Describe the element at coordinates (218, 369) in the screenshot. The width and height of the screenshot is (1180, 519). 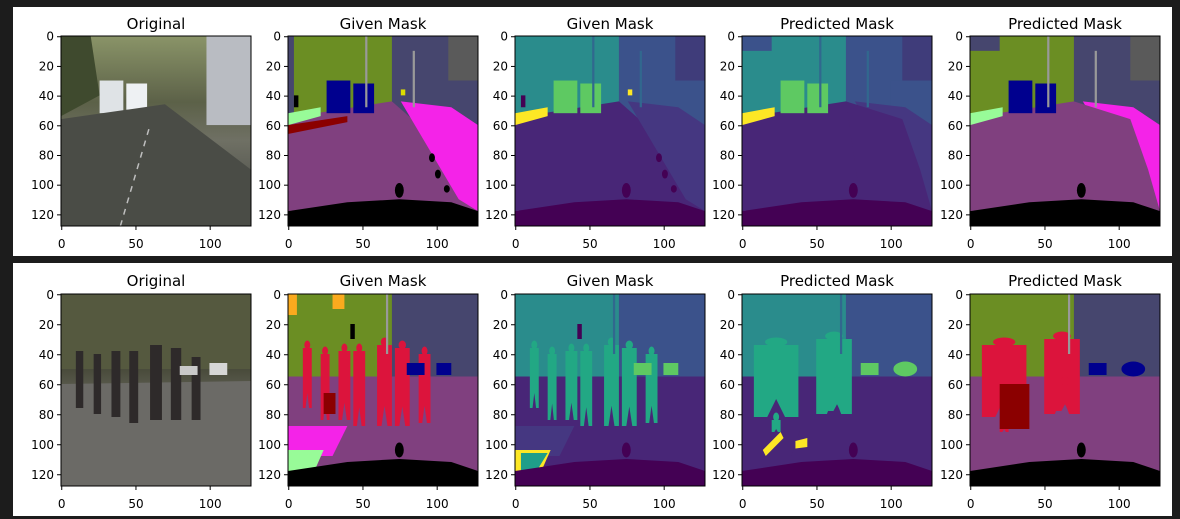
I see `photo-car` at that location.